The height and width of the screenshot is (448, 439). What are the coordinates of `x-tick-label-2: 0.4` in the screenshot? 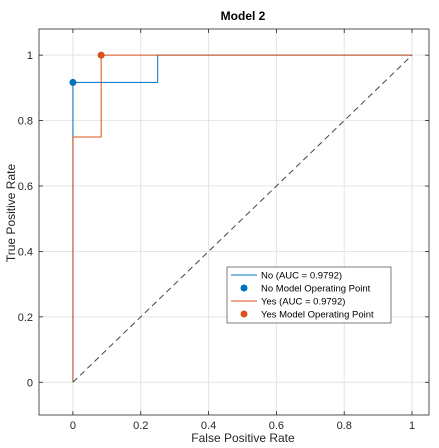 It's located at (208, 426).